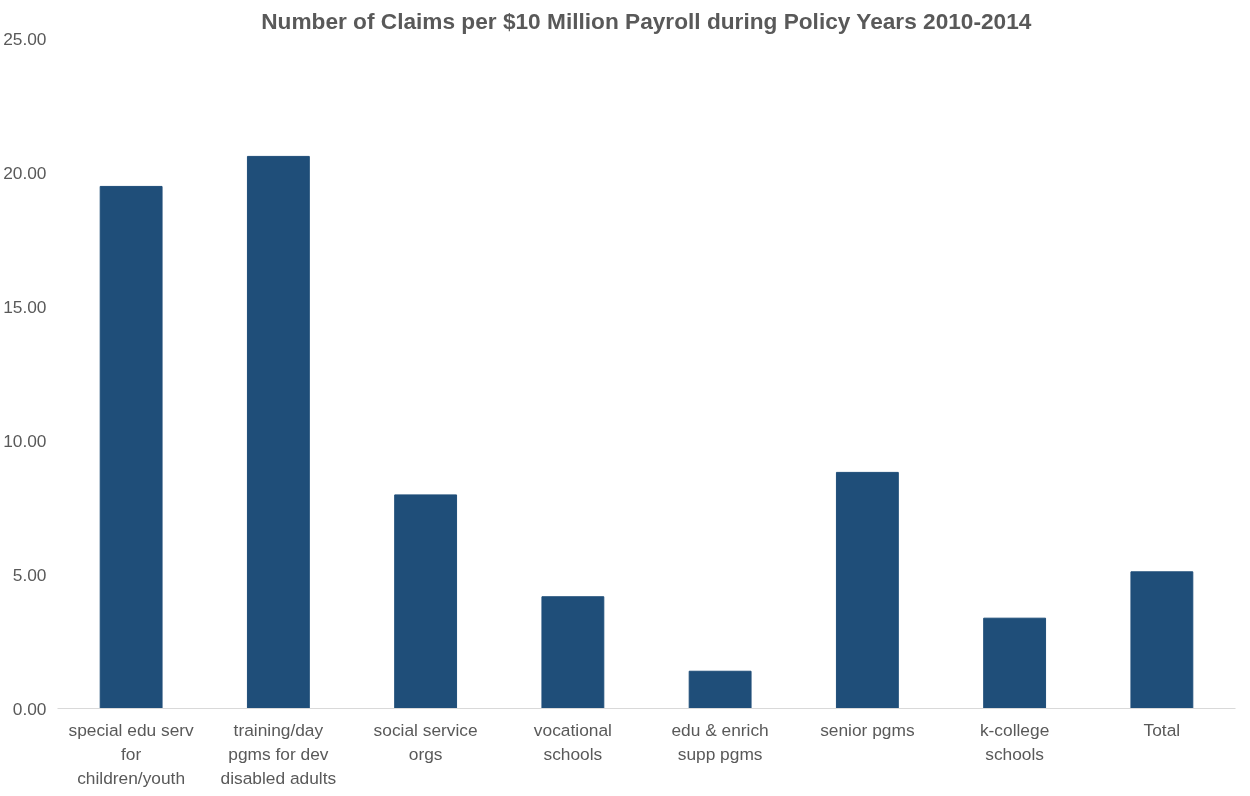 Image resolution: width=1250 pixels, height=796 pixels. I want to click on x-tick-label: social service orgs, so click(425, 741).